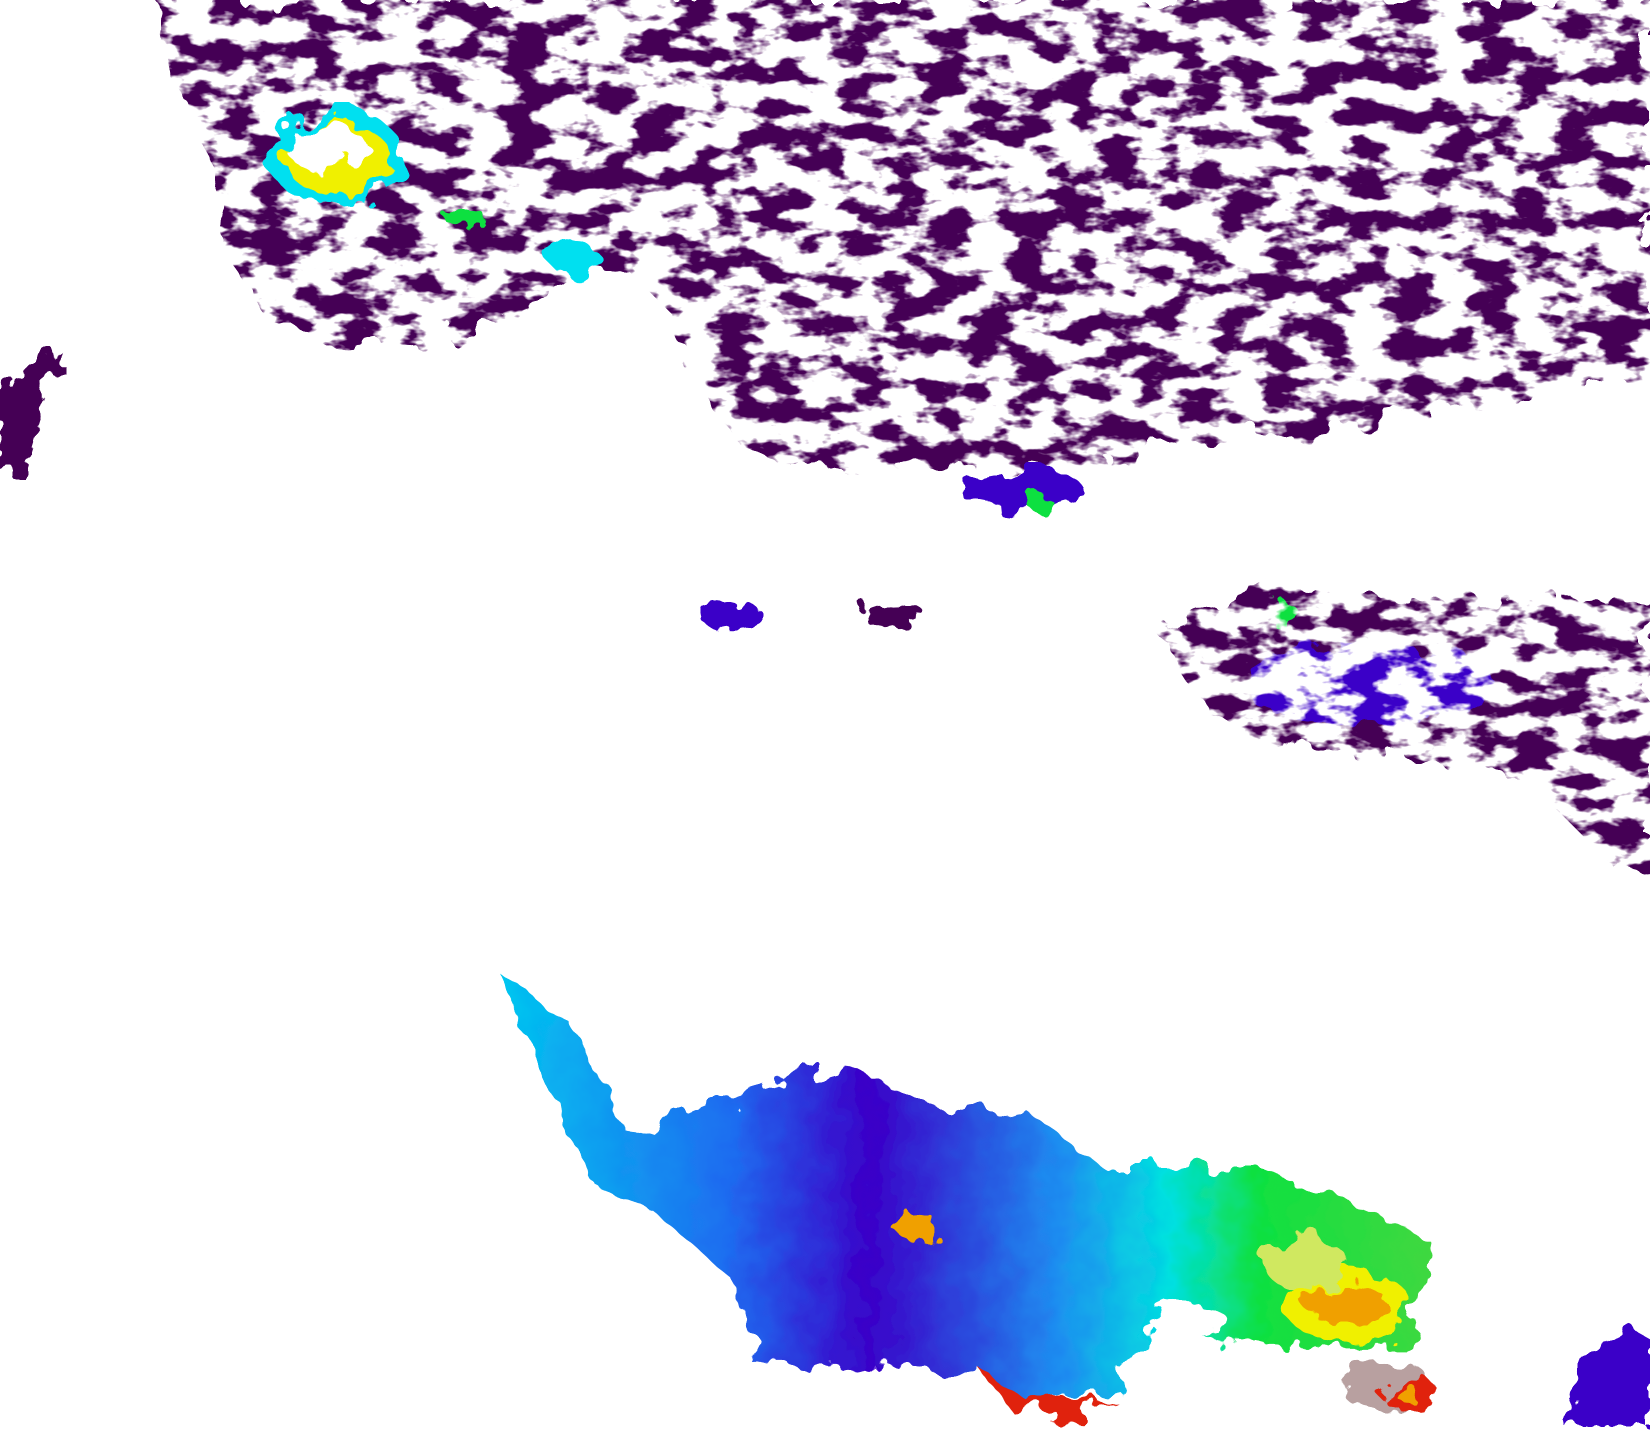 Image resolution: width=1650 pixels, height=1430 pixels. Describe the element at coordinates (32, 413) in the screenshot. I see `west-edge-low-region` at that location.